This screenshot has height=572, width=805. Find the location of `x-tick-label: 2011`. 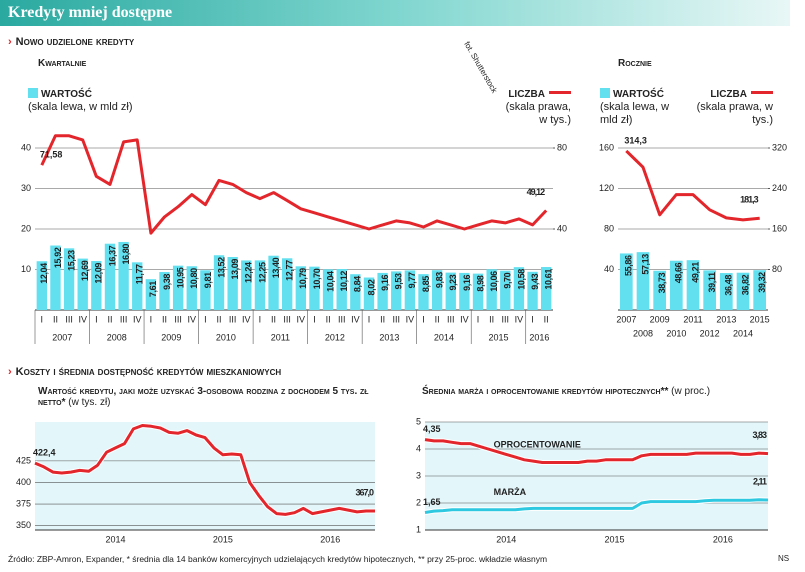

x-tick-label: 2011 is located at coordinates (692, 319).